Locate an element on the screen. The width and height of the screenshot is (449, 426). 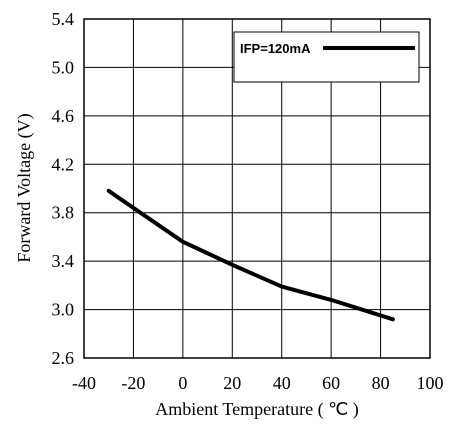
y-axis-title: Forward Voltage (V) is located at coordinates (24, 187).